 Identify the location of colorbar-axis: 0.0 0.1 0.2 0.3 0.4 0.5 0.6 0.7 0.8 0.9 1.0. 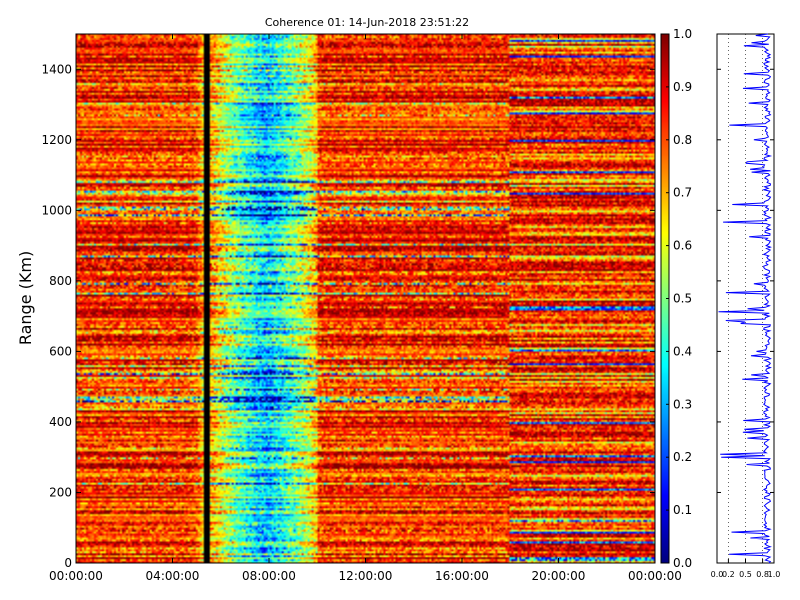
(679, 298).